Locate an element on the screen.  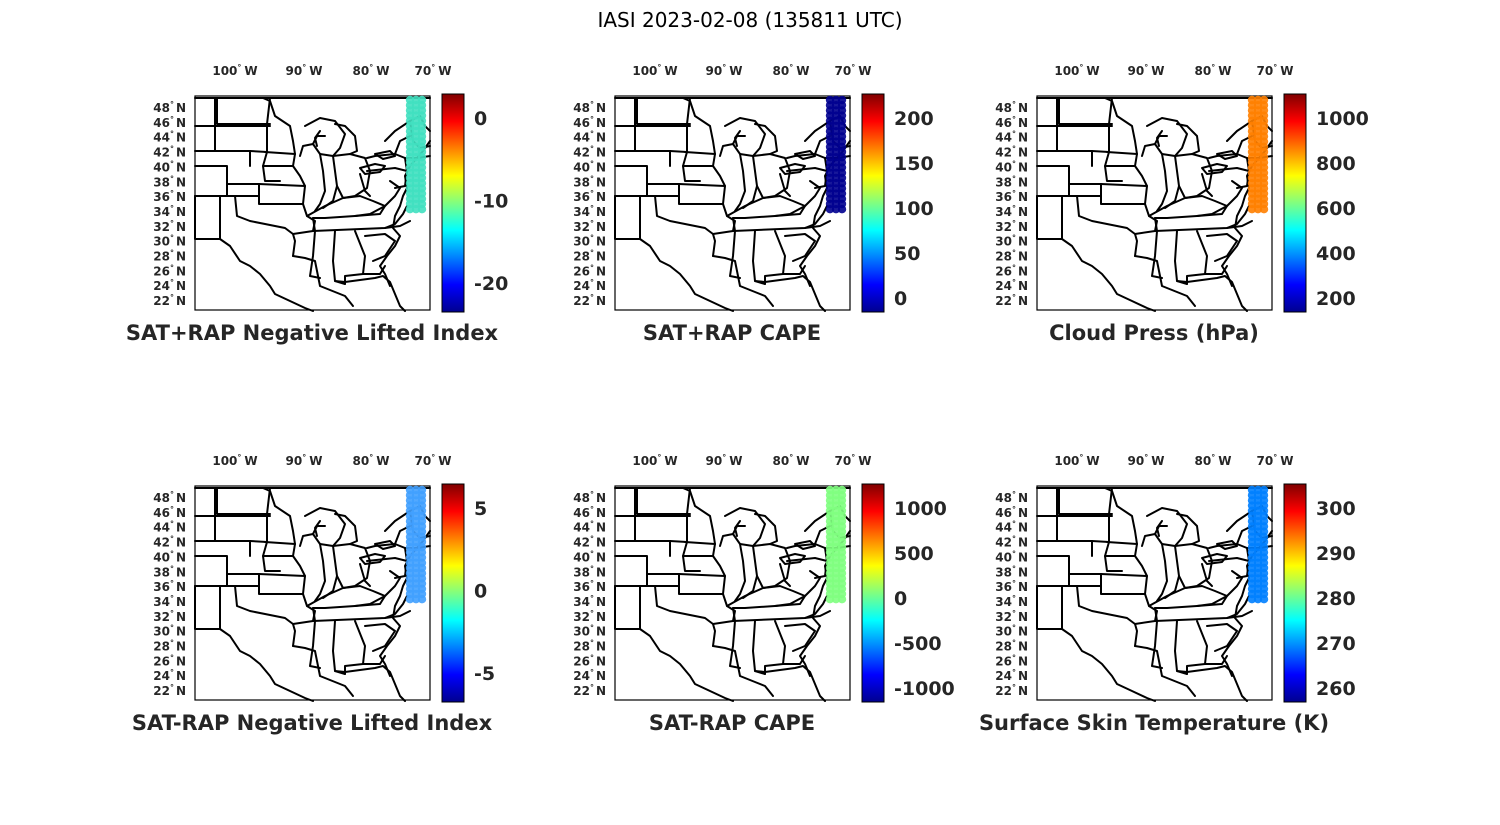
panel-title: SAT-RAP Negative Lifted Index is located at coordinates (312, 723).